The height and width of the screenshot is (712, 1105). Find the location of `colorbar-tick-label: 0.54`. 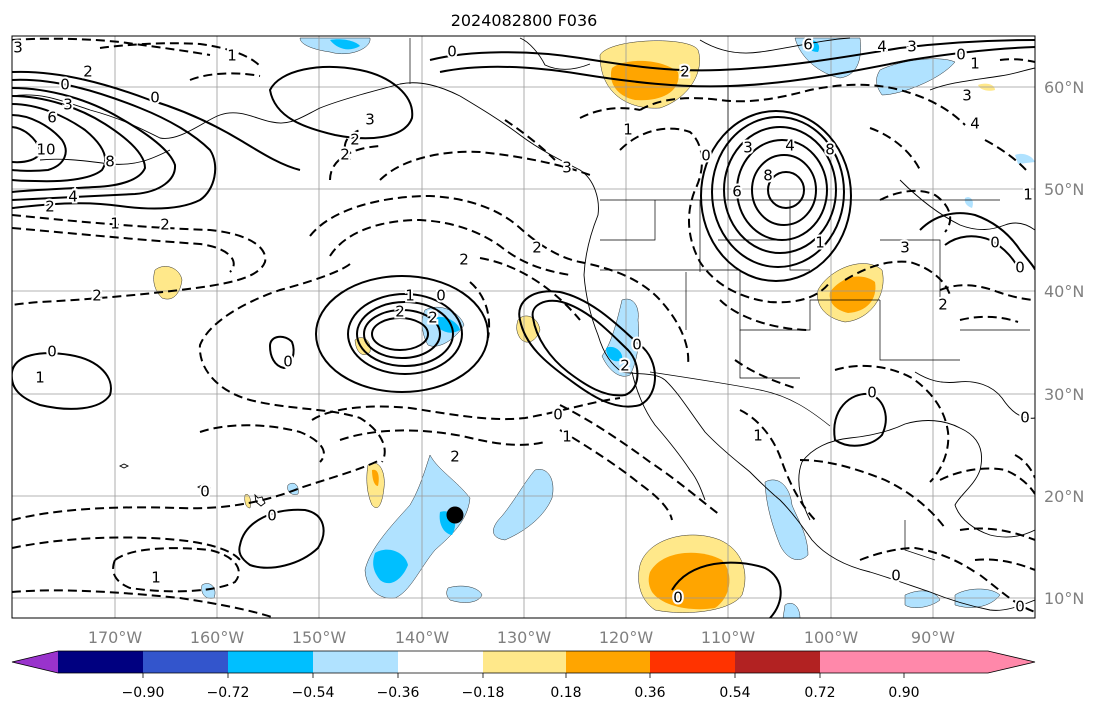

colorbar-tick-label: 0.54 is located at coordinates (734, 693).